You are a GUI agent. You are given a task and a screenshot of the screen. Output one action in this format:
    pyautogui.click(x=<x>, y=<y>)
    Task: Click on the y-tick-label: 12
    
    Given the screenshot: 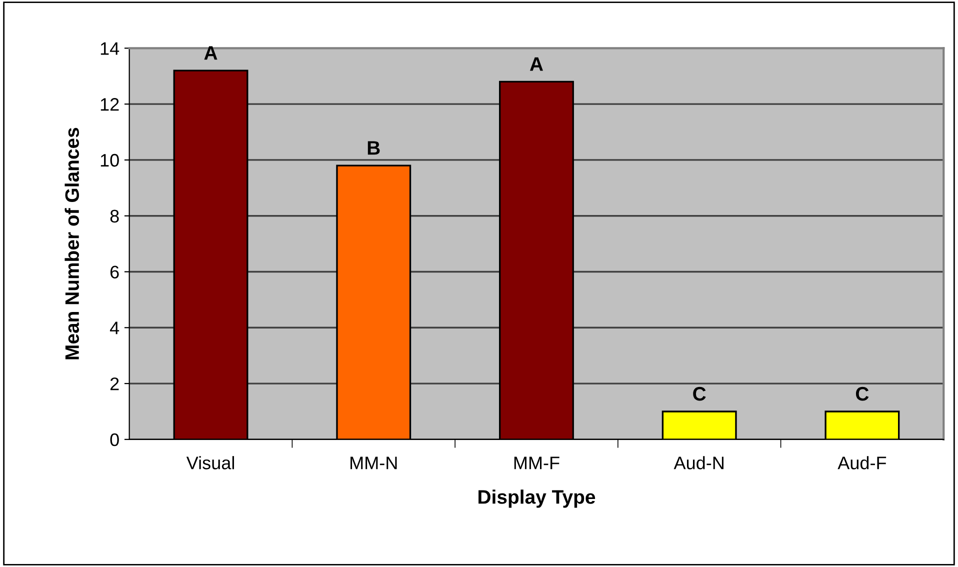 What is the action you would take?
    pyautogui.click(x=109, y=104)
    